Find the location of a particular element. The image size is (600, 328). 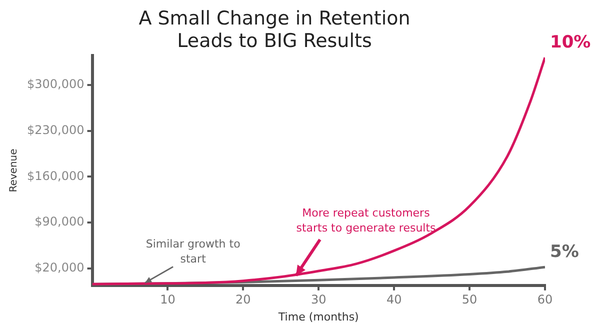

y-tick-label: $90,000 is located at coordinates (59, 221).